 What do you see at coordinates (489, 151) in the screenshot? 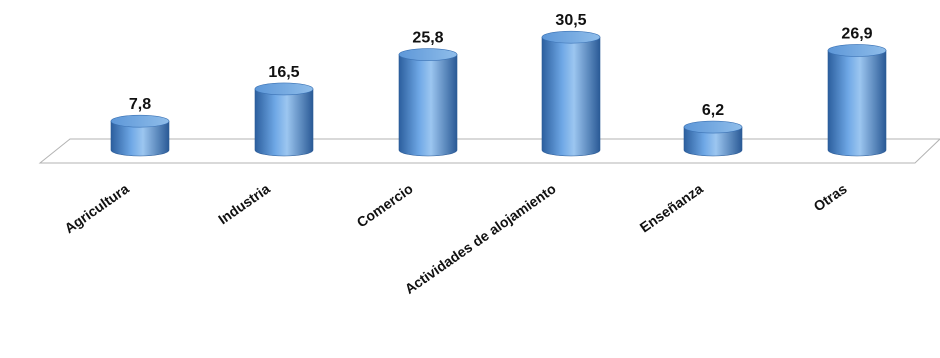
I see `chart-floor` at bounding box center [489, 151].